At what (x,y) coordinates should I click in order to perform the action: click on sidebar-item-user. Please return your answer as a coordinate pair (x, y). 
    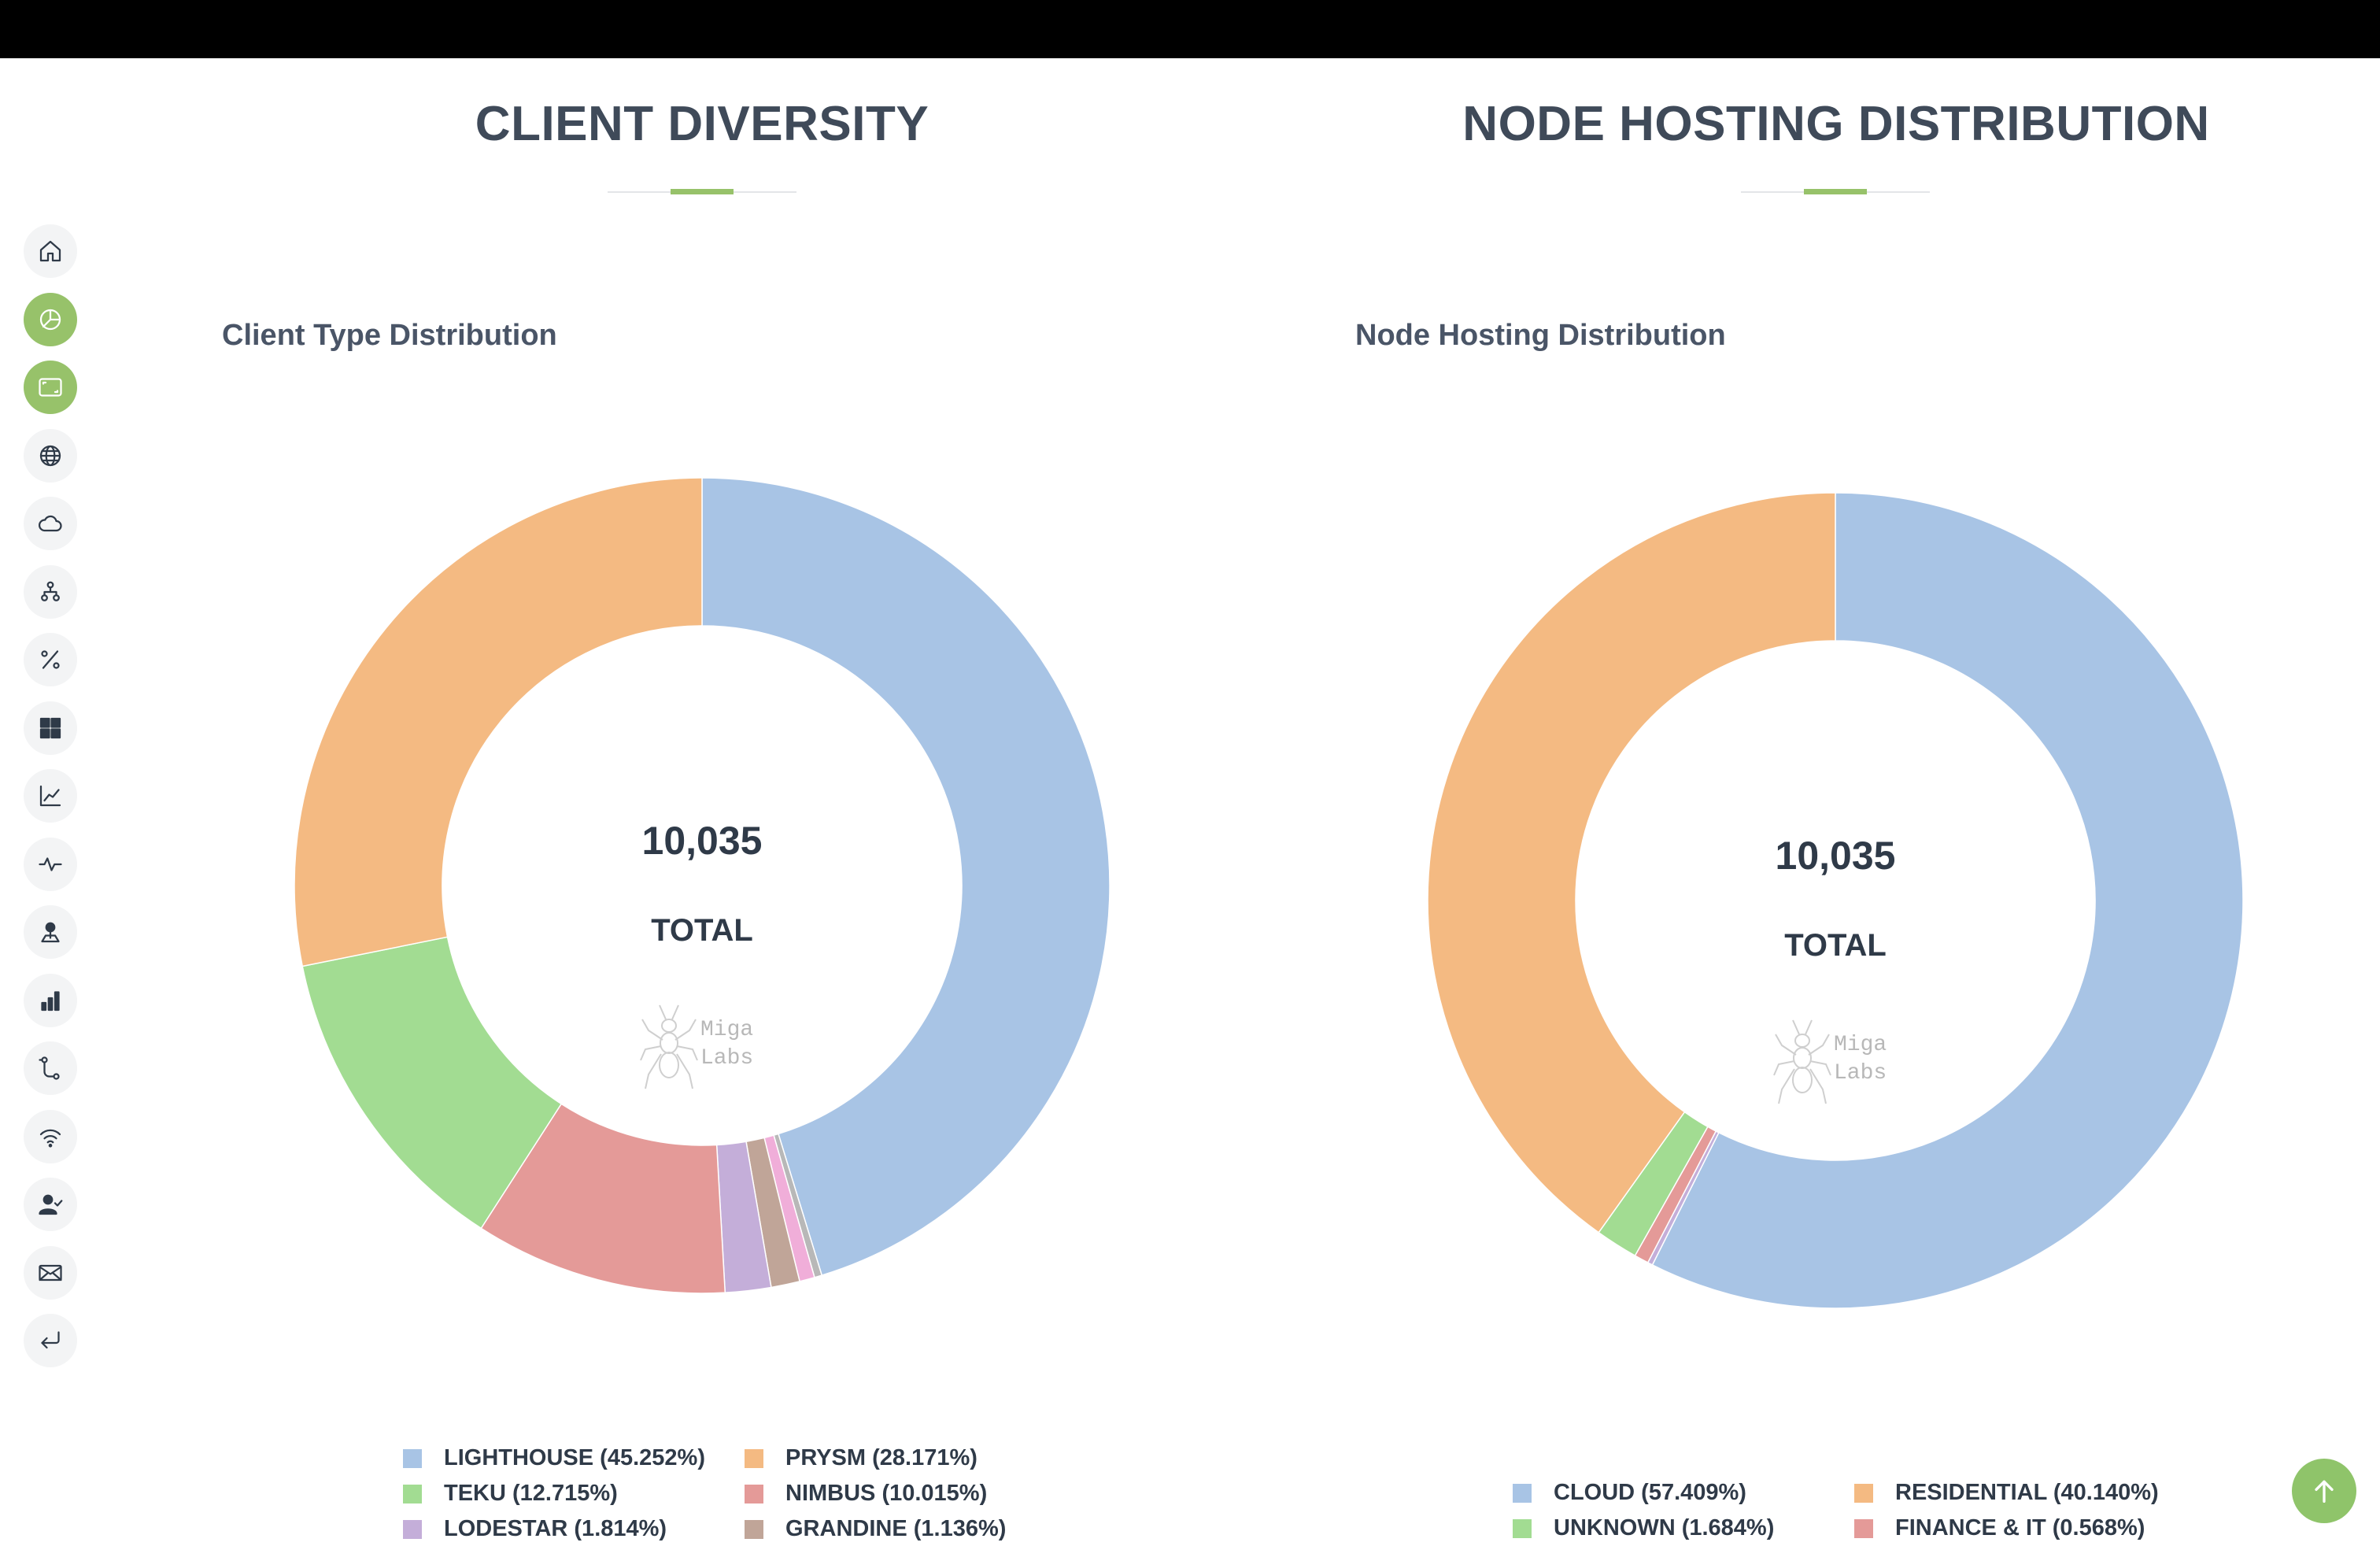
    Looking at the image, I should click on (50, 1204).